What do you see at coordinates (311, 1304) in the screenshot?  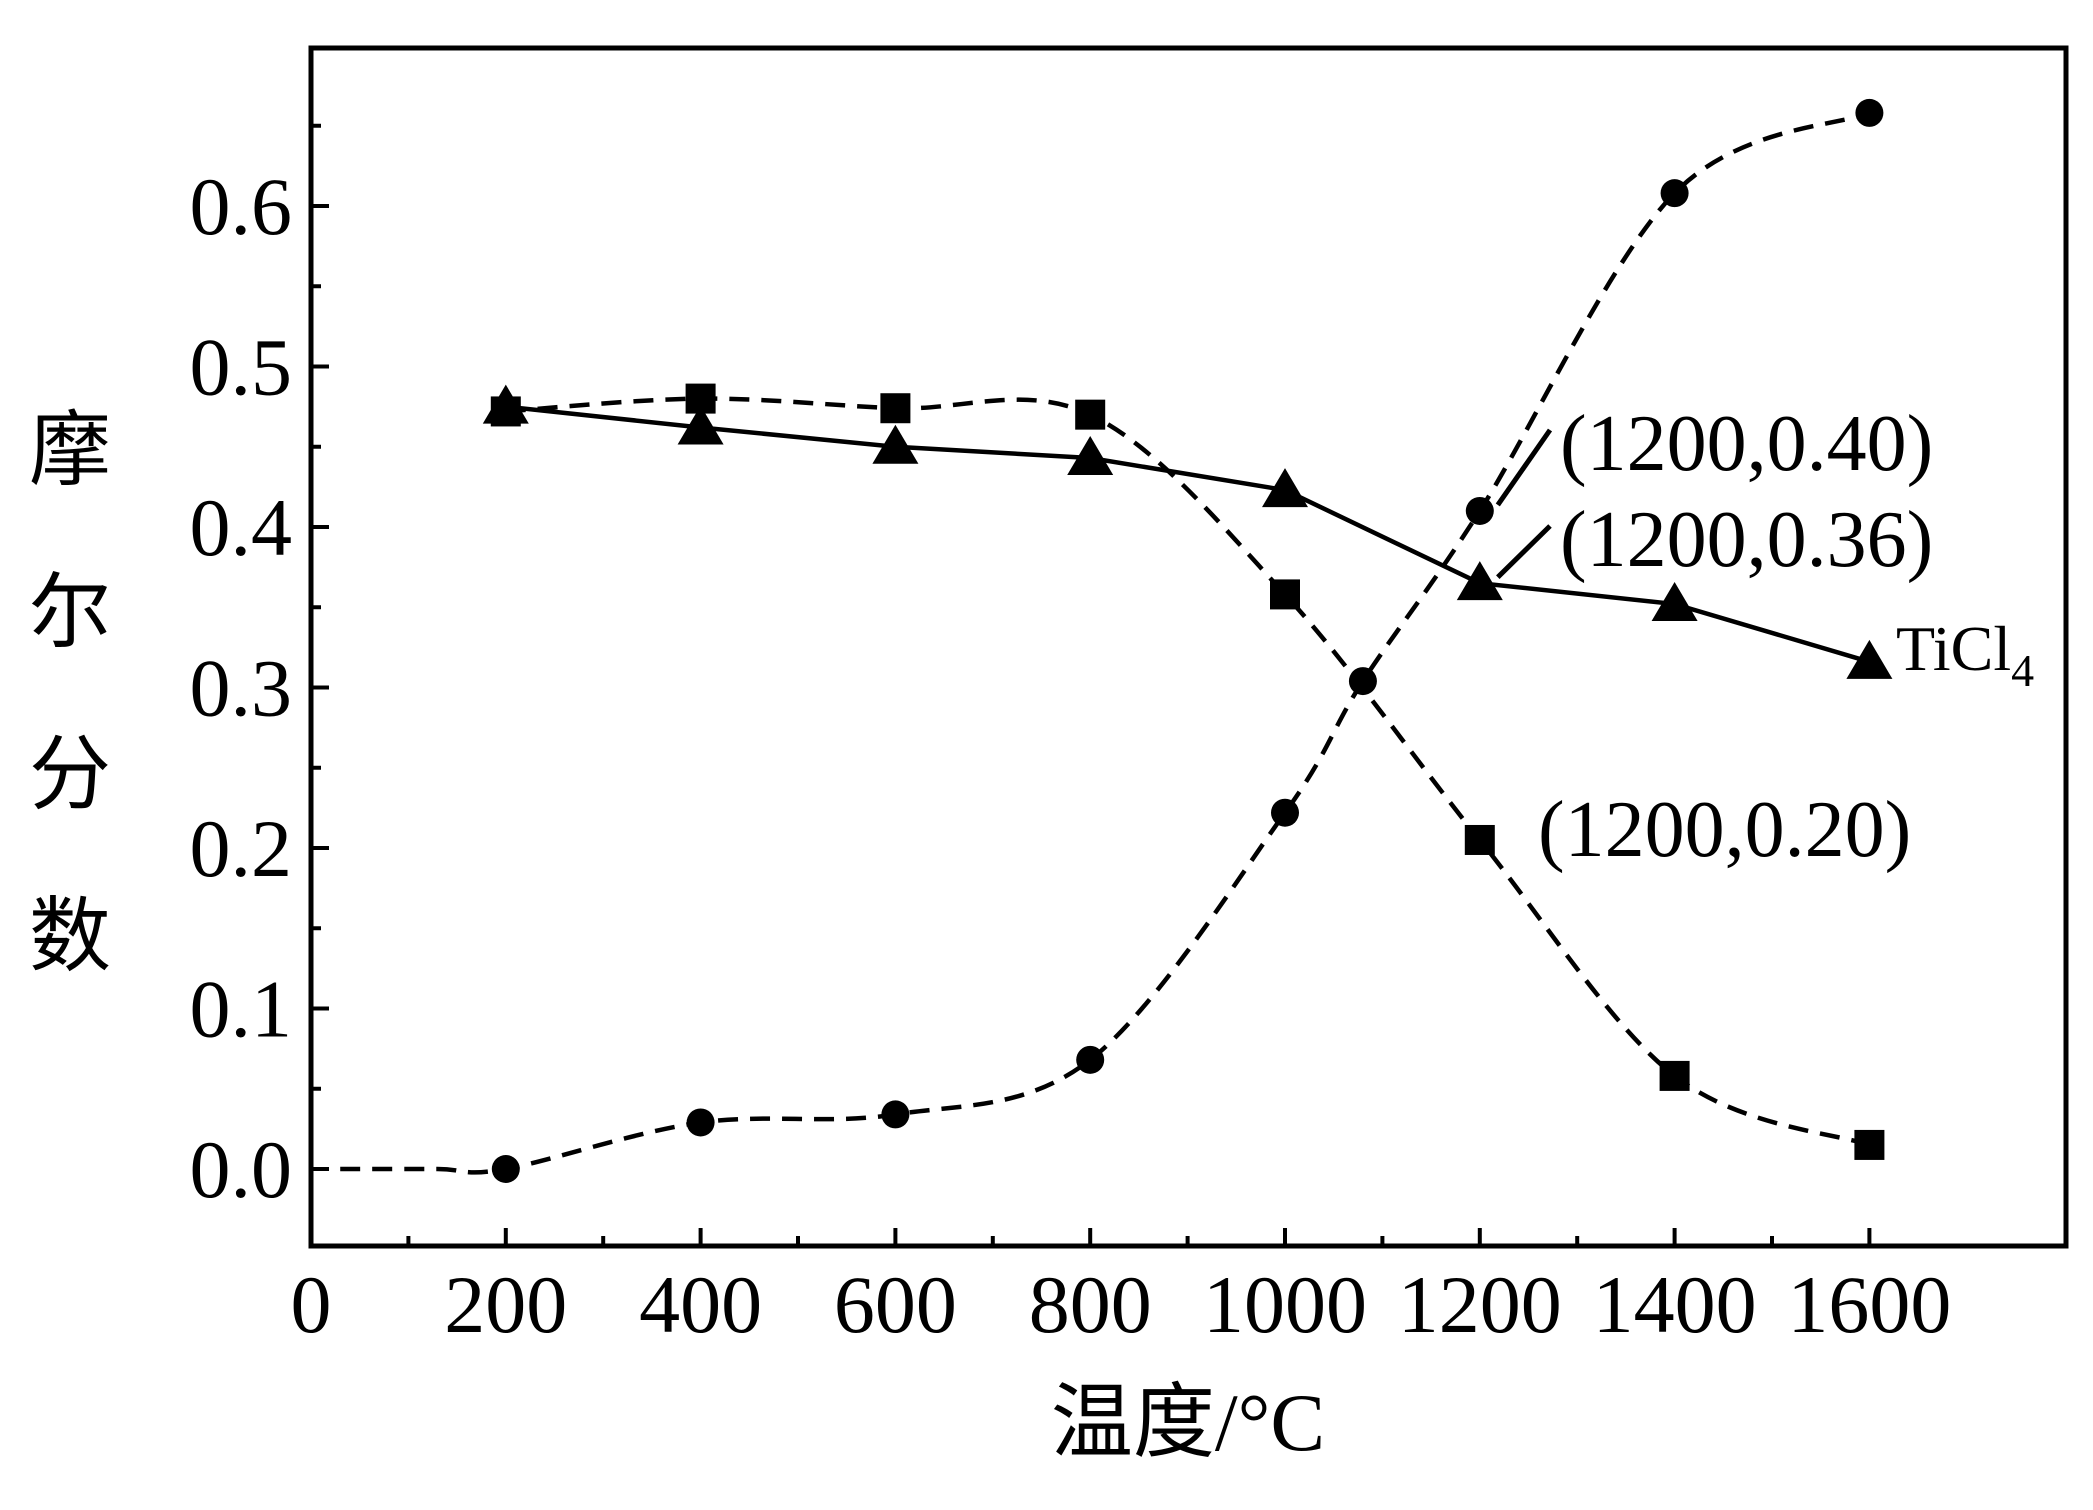 I see `x-tick-label: 0` at bounding box center [311, 1304].